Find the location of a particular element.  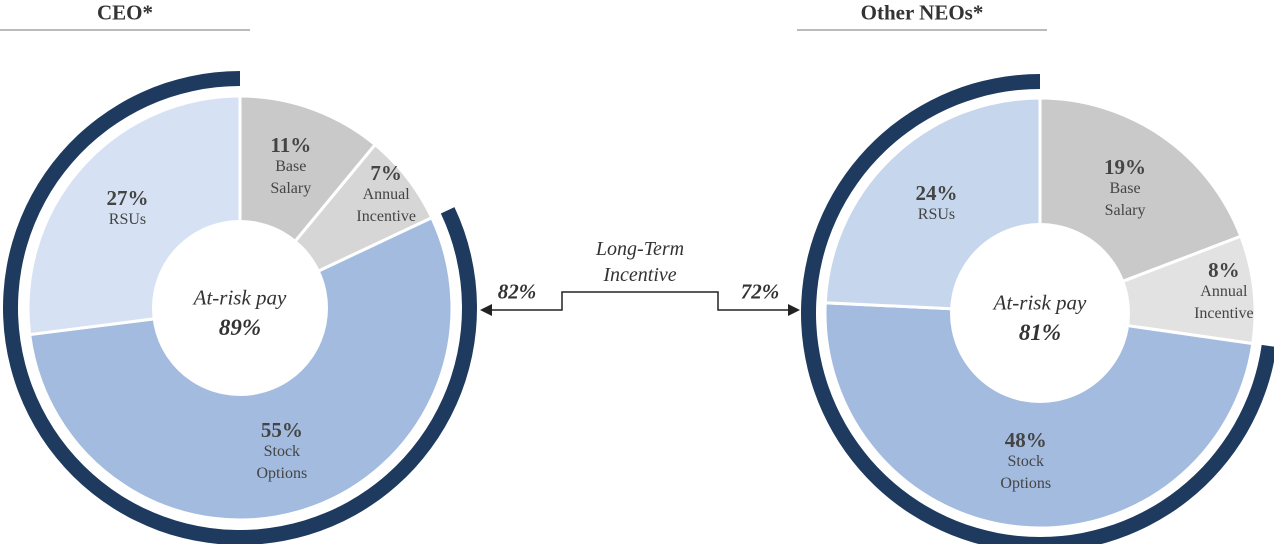

annotation: Long-Term Incentive is located at coordinates (640, 262).